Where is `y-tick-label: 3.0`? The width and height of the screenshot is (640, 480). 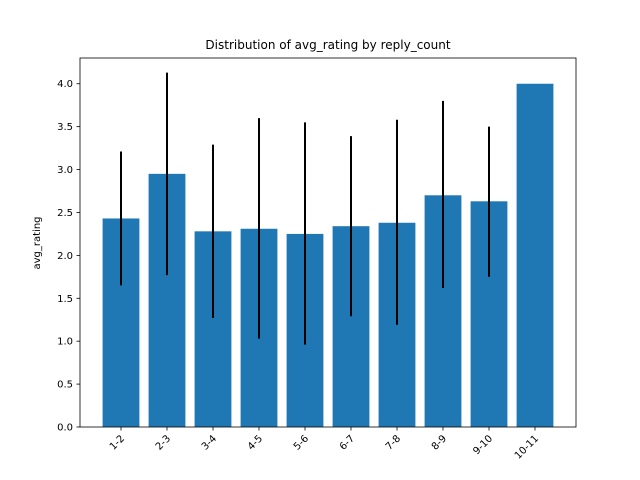 y-tick-label: 3.0 is located at coordinates (65, 170).